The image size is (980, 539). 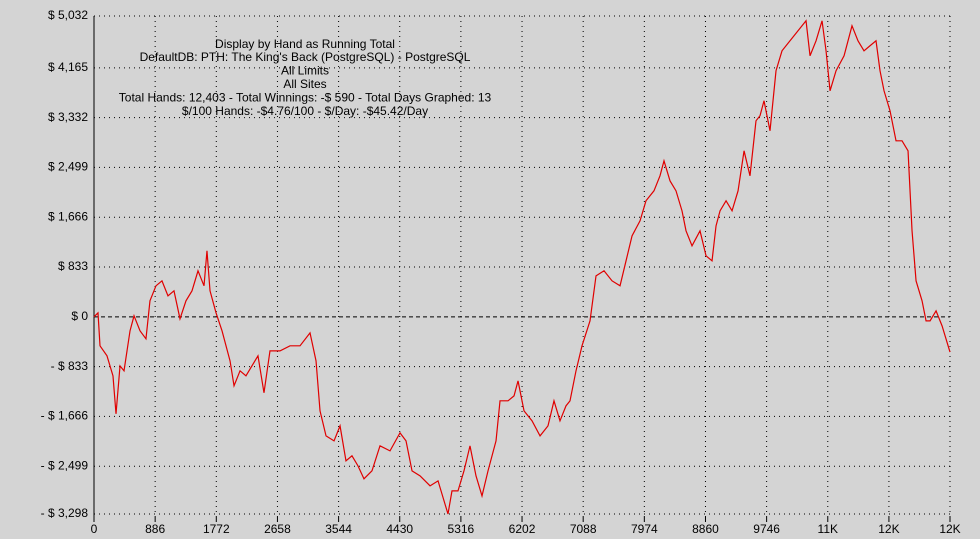 I want to click on annotation: All Limits, so click(x=305, y=71).